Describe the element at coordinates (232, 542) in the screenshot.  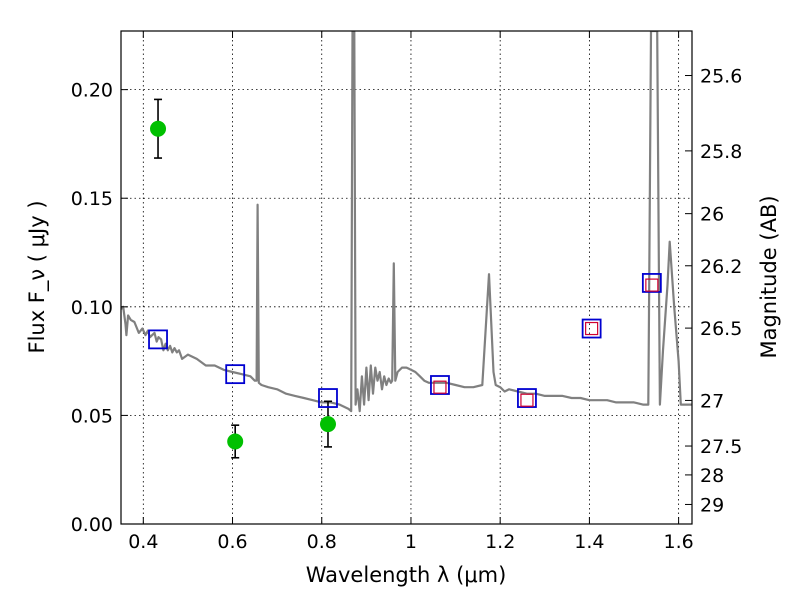
I see `x-tick-label: 0.6` at that location.